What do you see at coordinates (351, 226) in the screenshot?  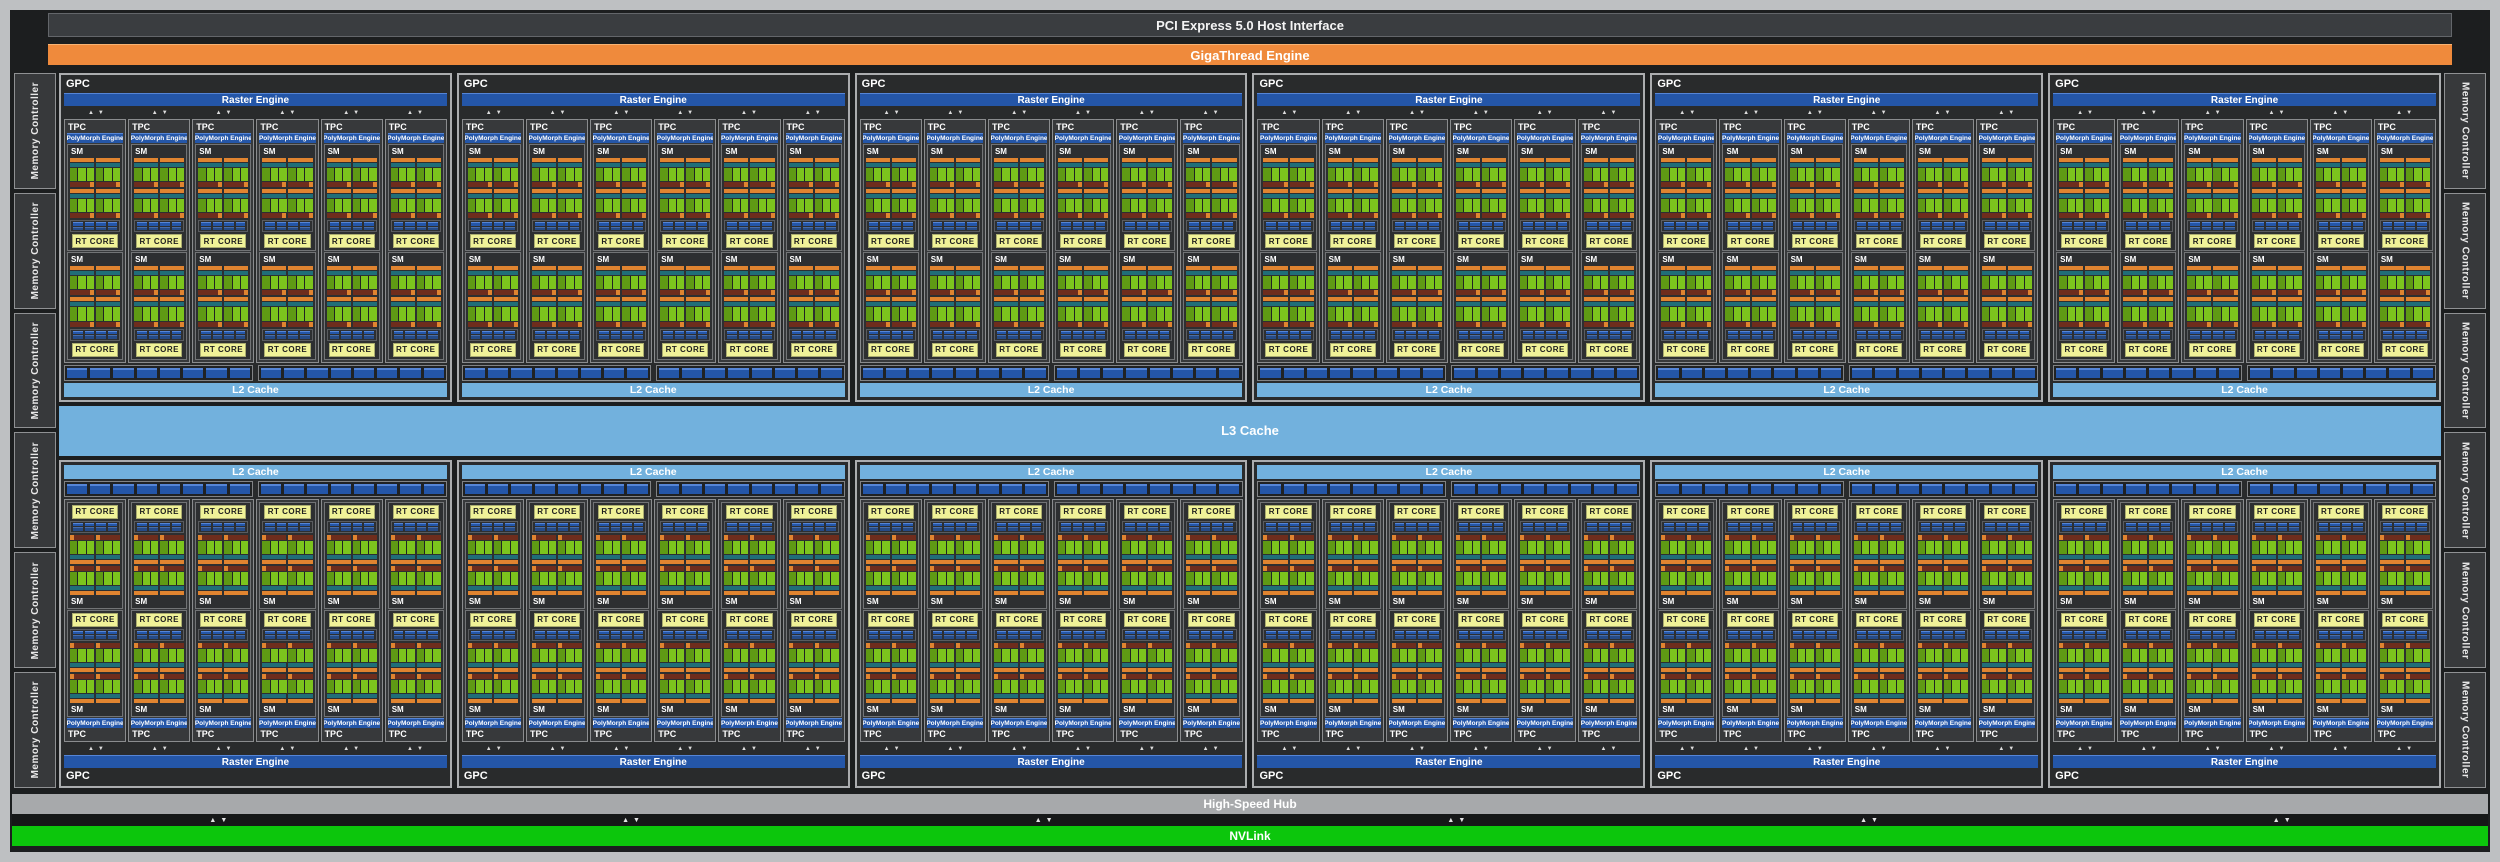 I see `sm-dash-grid` at bounding box center [351, 226].